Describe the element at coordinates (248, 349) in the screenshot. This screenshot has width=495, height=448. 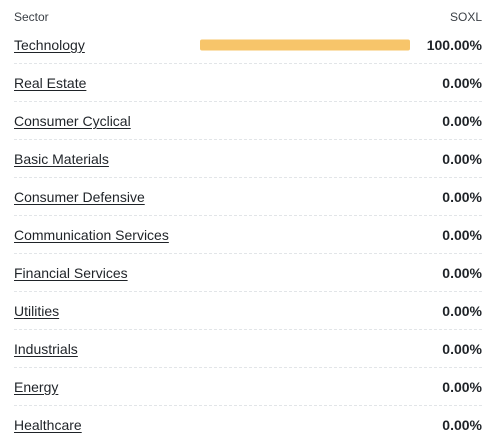
I see `table-row: Industrials 0.00%` at that location.